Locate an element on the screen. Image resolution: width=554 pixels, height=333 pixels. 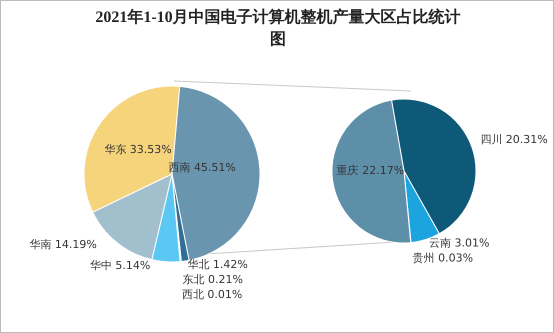
slice-label: 云南 3.01% is located at coordinates (459, 243).